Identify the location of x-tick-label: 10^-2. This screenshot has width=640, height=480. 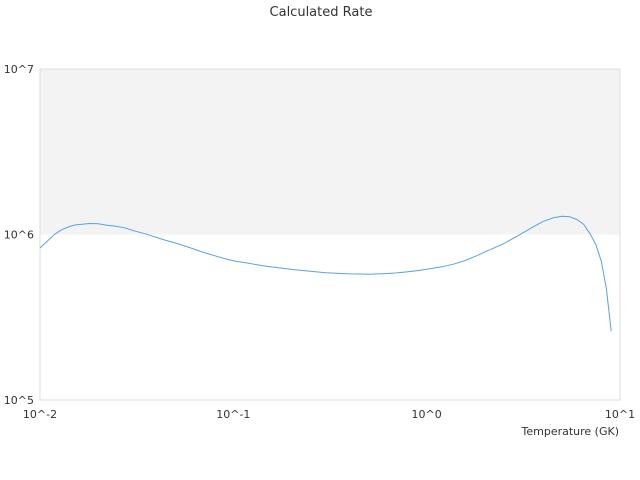
(40, 414).